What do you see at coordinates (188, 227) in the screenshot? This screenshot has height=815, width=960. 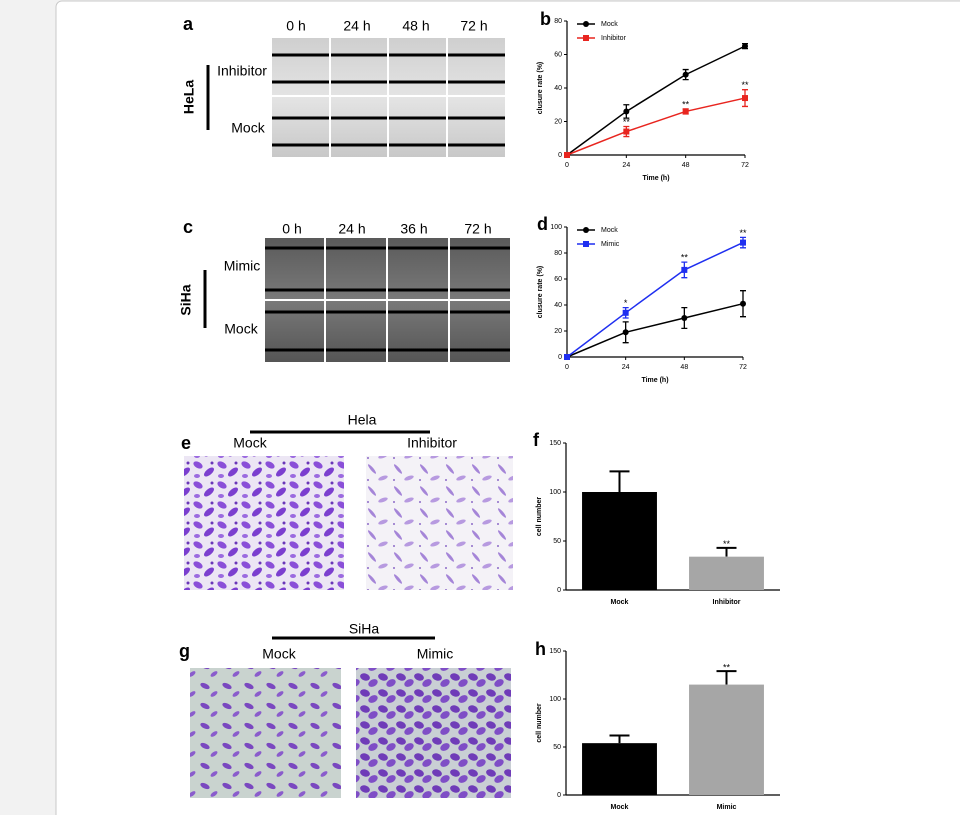 I see `panel-letter: c` at bounding box center [188, 227].